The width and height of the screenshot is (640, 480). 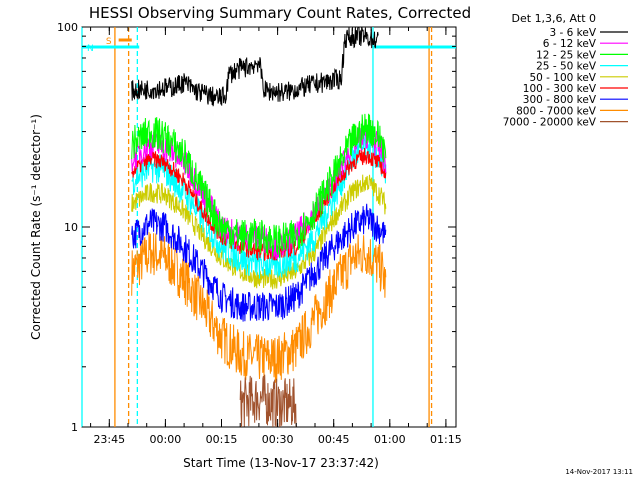 I want to click on legend-label-1: 6 - 12 keV, so click(x=570, y=44).